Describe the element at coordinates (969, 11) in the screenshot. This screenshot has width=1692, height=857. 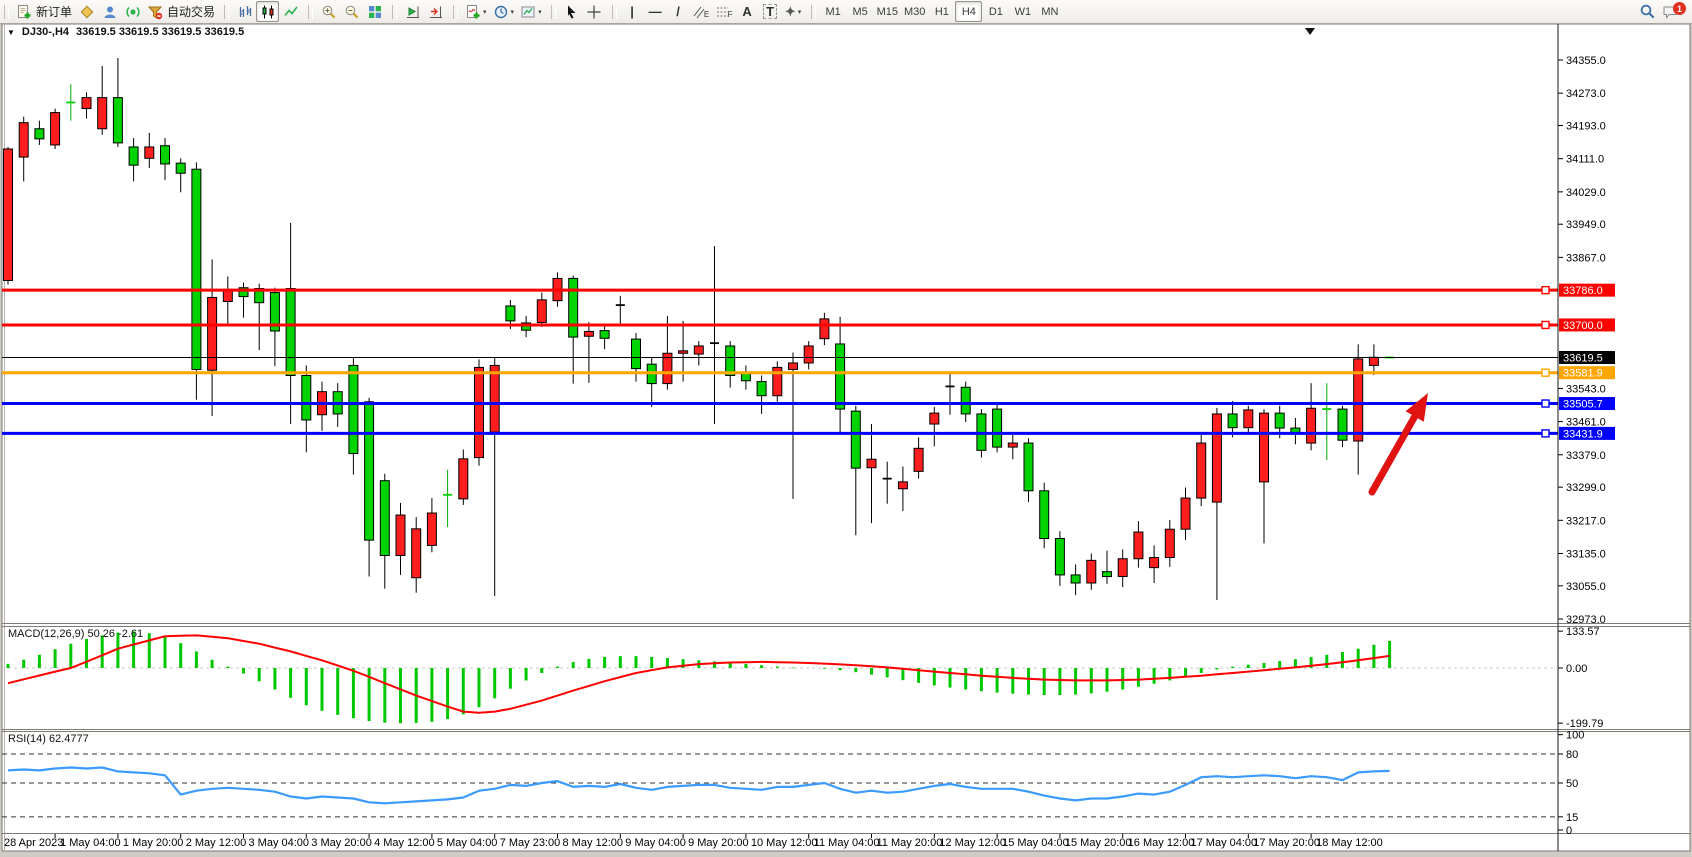
I see `timeframe-H4-button: H4` at that location.